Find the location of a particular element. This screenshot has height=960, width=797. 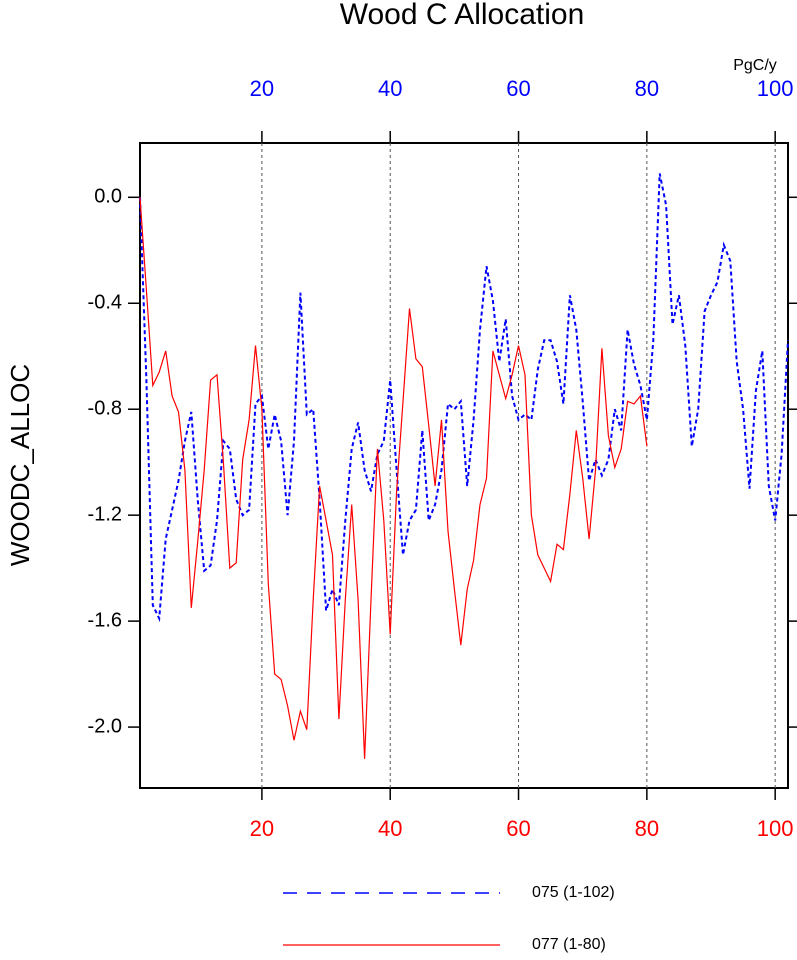

x-tick-label: 80 is located at coordinates (647, 828).